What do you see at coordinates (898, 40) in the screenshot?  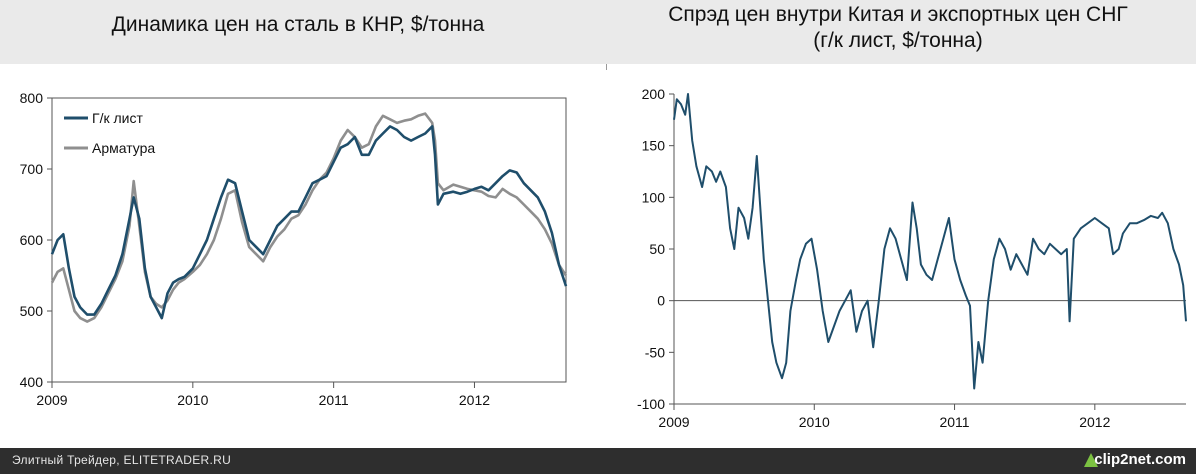 I see `right-chart-title-line2: (г/к лист, $/тонна)` at bounding box center [898, 40].